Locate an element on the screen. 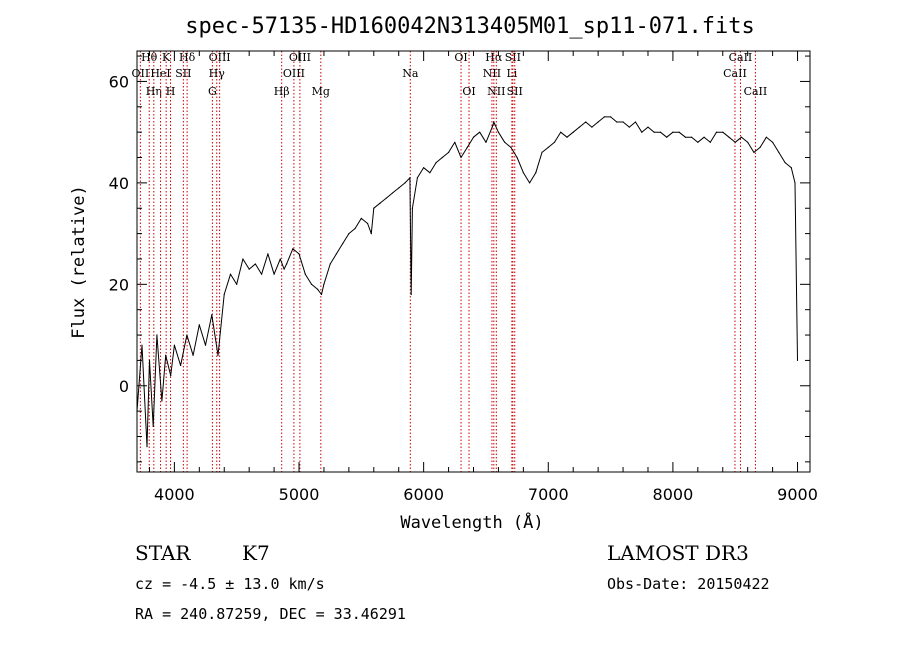  x-tick-label-9000: 9000 is located at coordinates (797, 494).